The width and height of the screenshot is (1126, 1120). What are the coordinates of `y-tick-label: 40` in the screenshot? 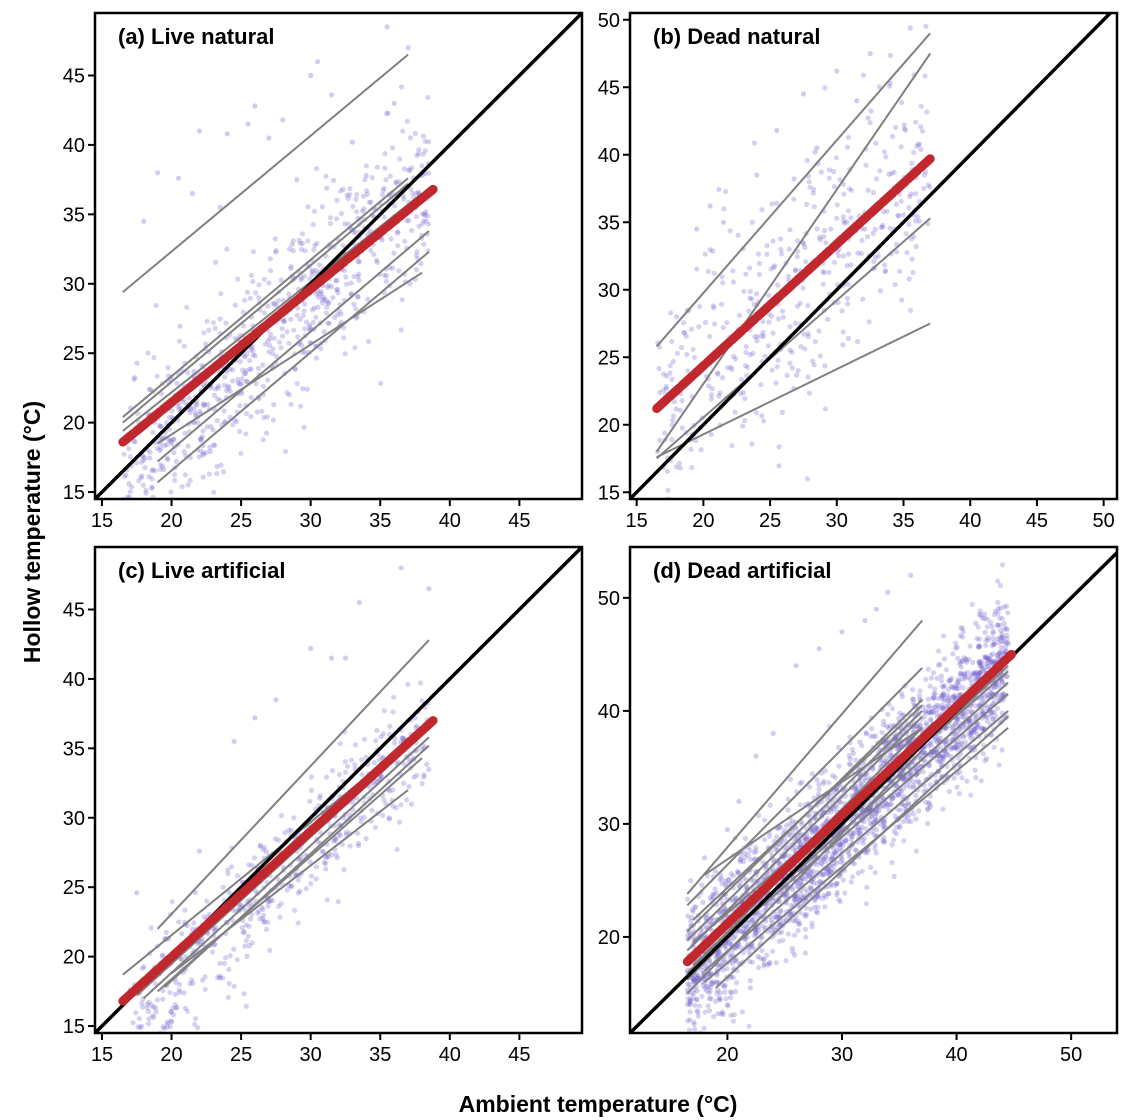 It's located at (609, 156).